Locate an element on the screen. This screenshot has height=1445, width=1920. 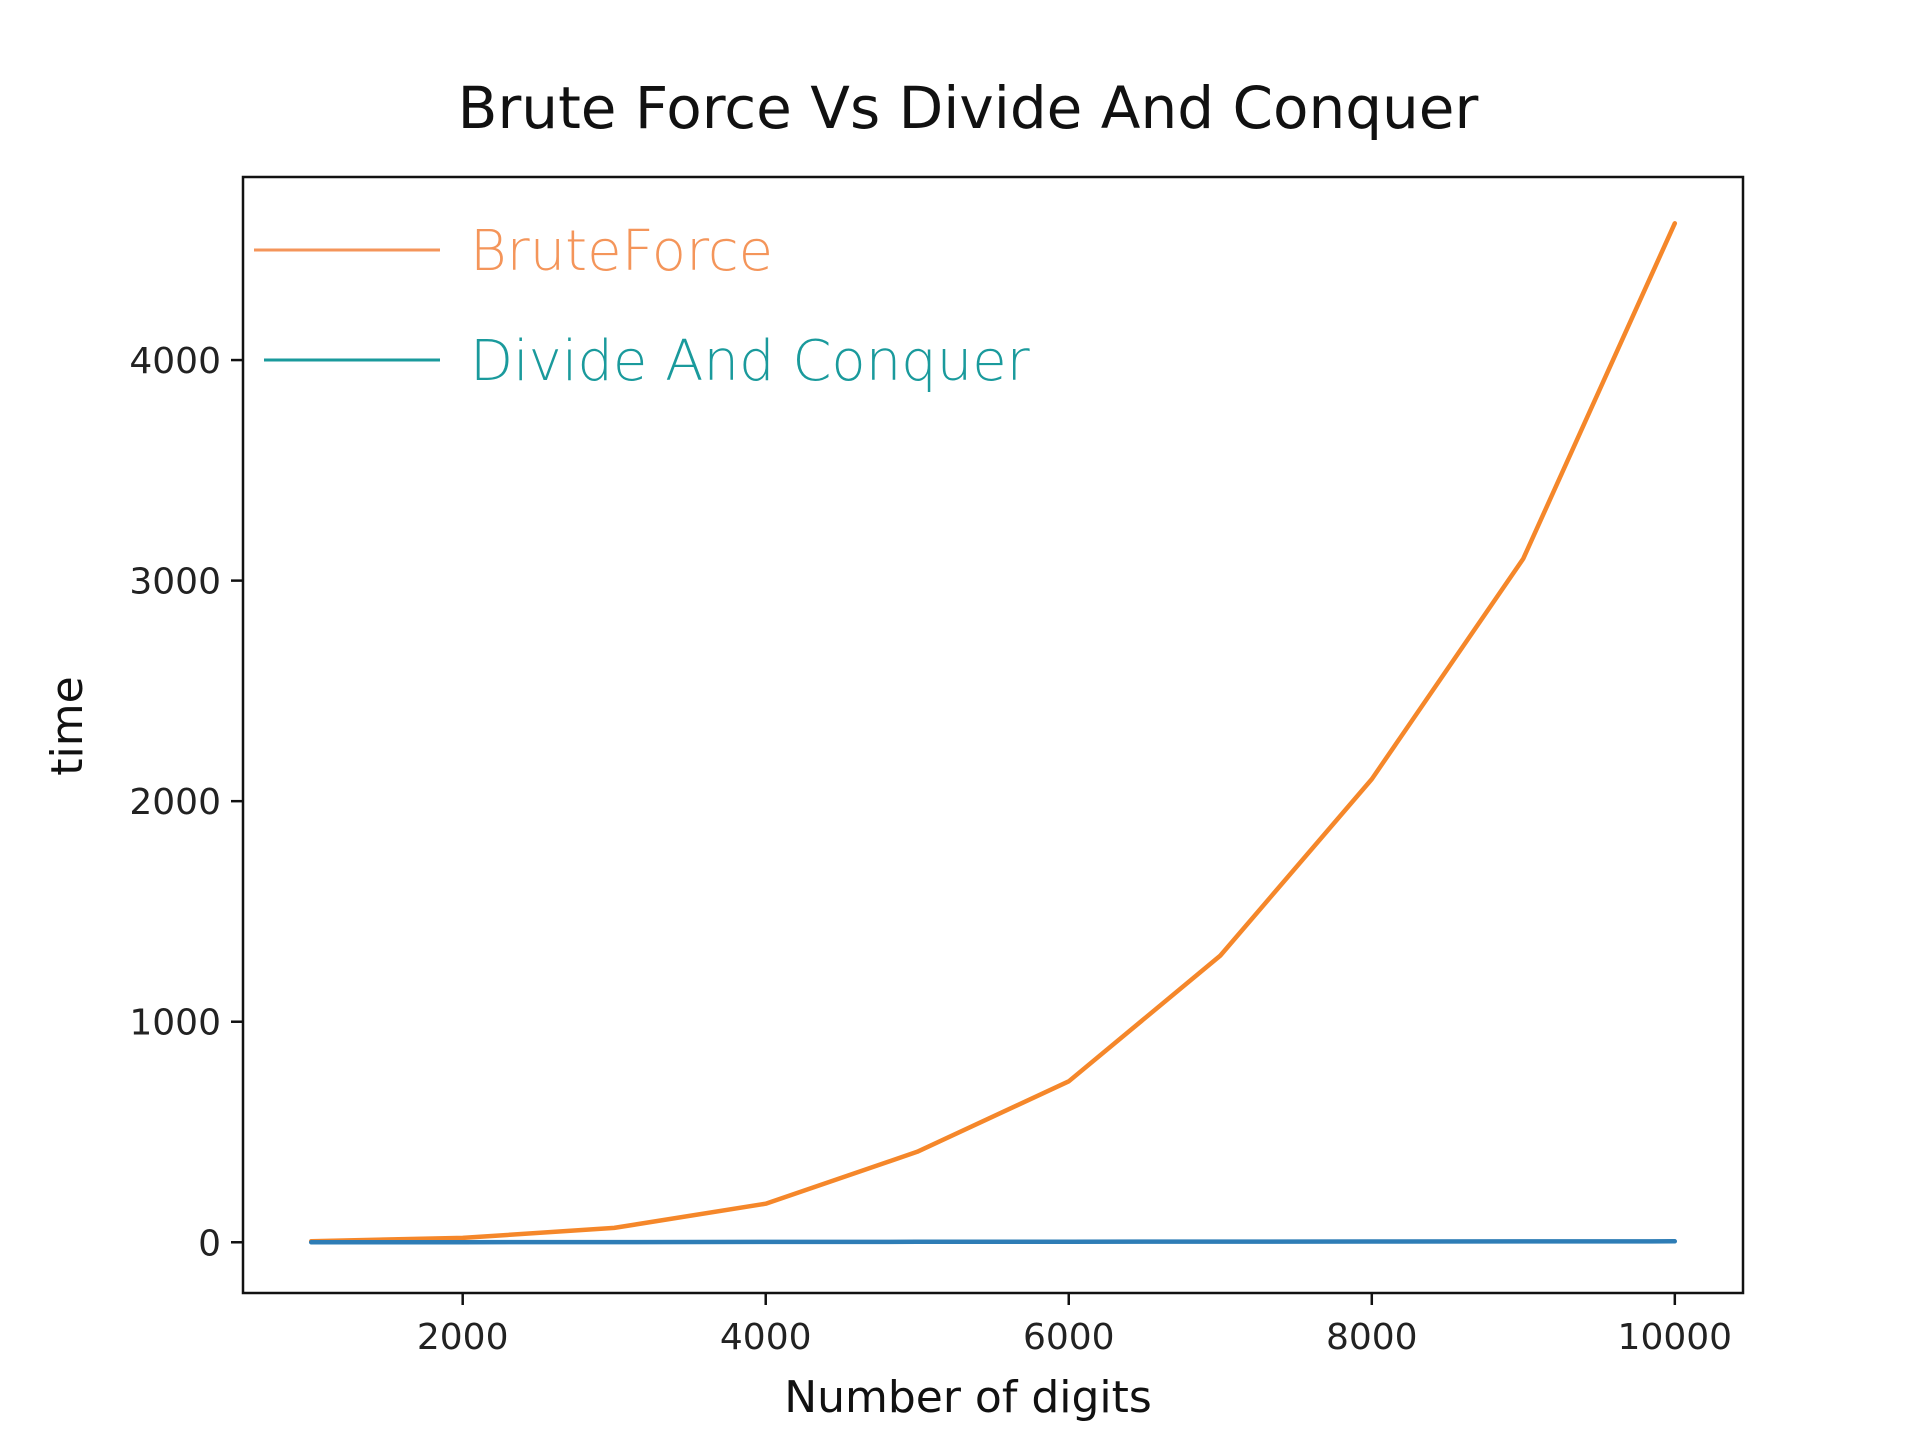
x-axis-label: Number of digits is located at coordinates (968, 1397).